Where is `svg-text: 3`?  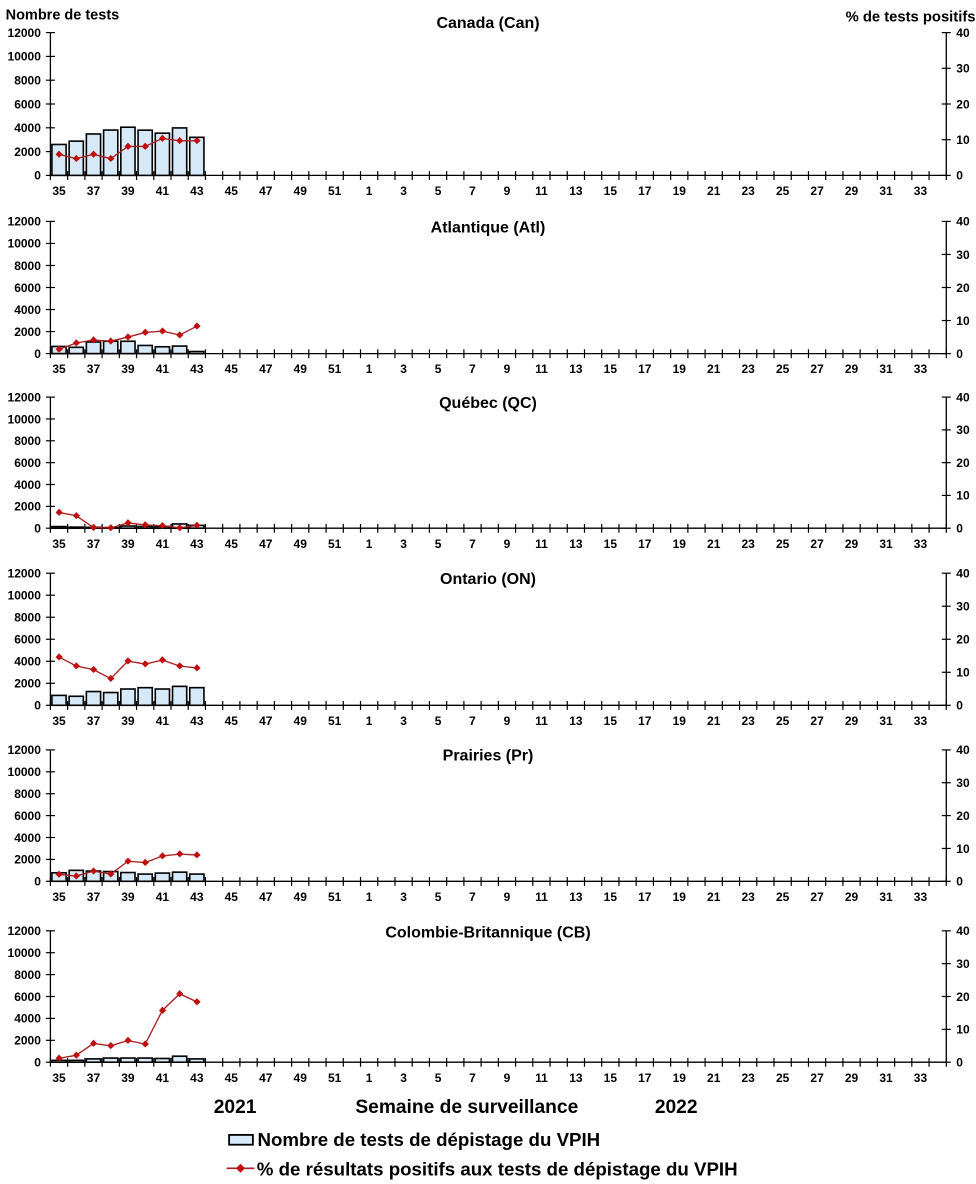
svg-text: 3 is located at coordinates (403, 721).